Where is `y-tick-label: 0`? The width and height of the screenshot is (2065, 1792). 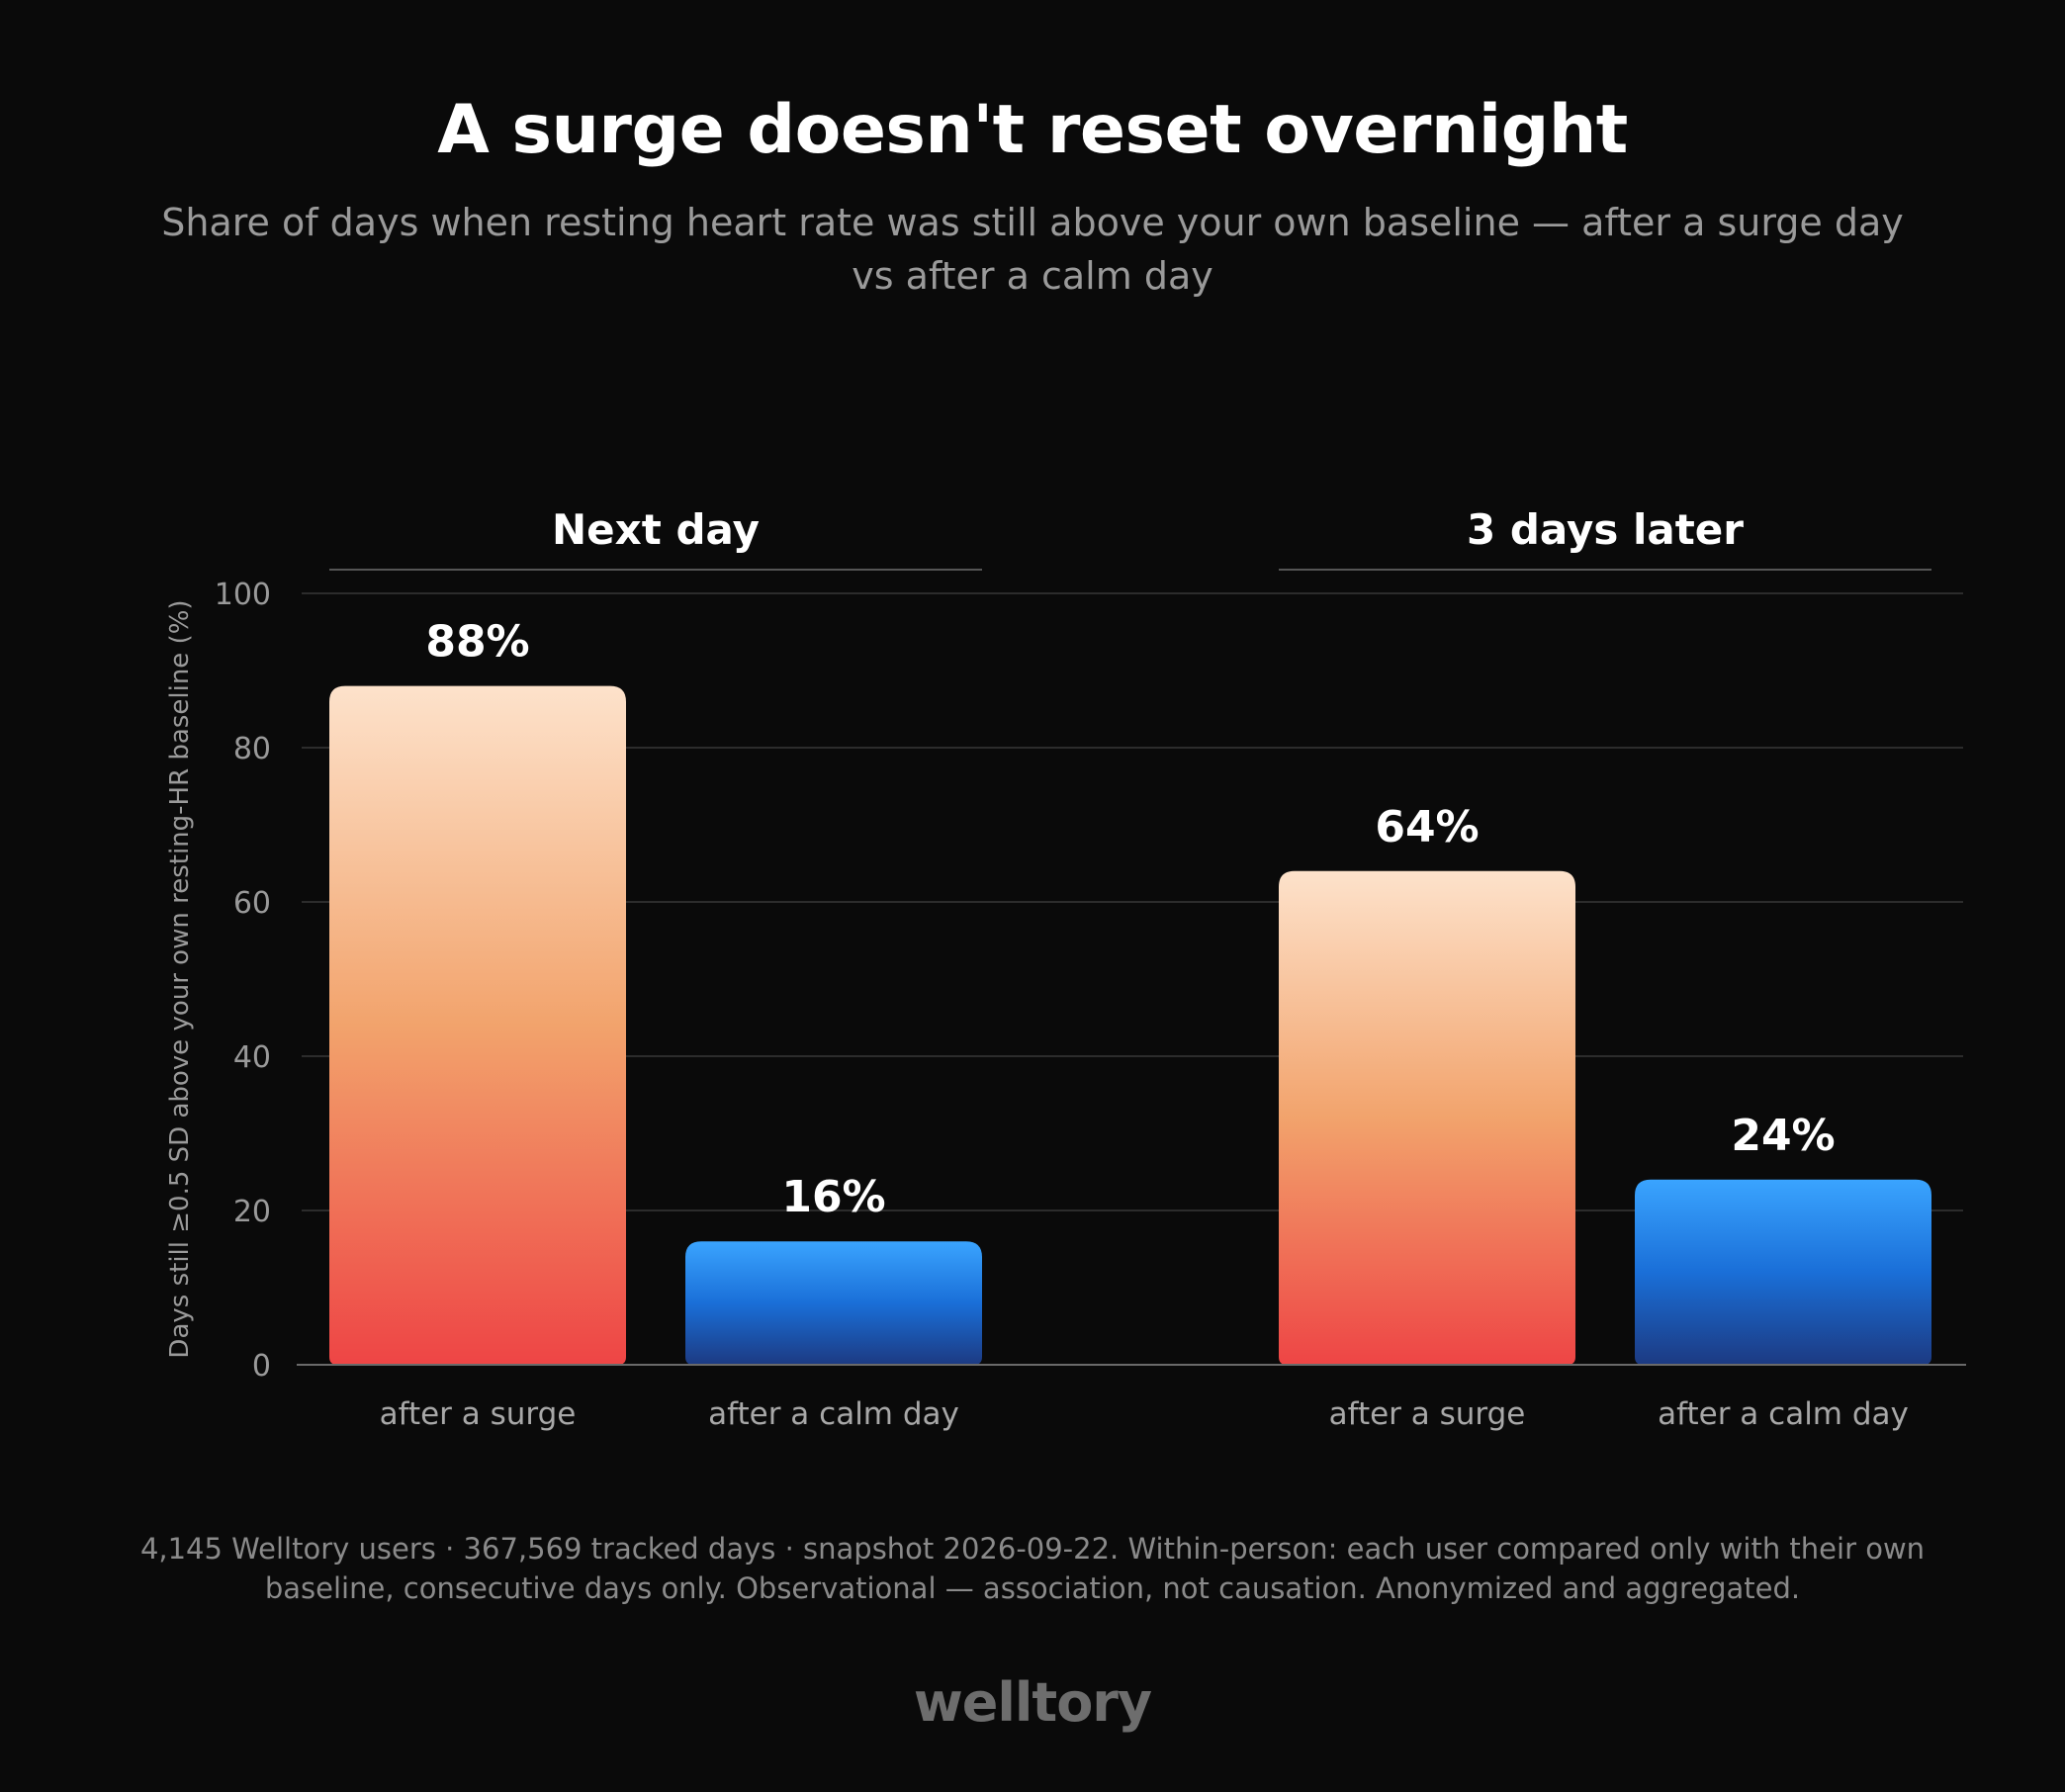 y-tick-label: 0 is located at coordinates (261, 1366).